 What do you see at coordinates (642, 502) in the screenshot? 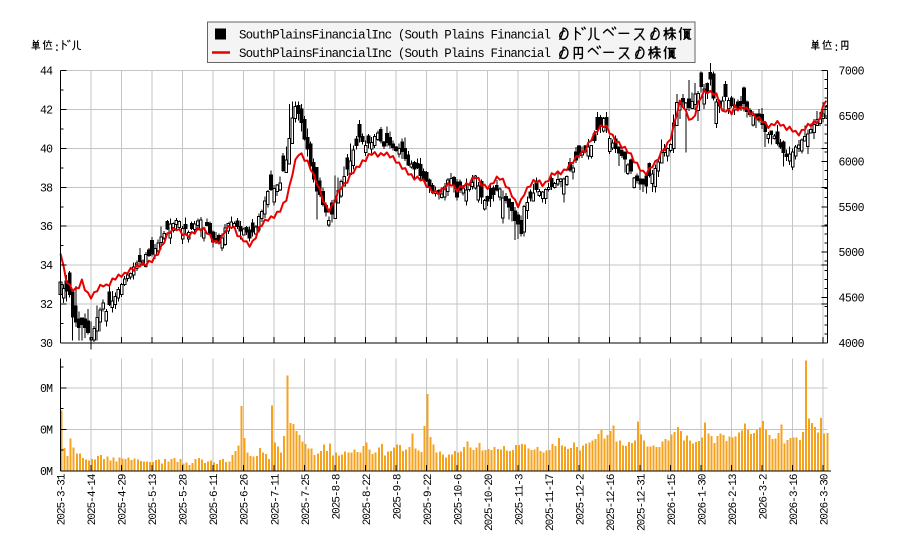
I see `svg-text: 2025-12-31` at bounding box center [642, 502].